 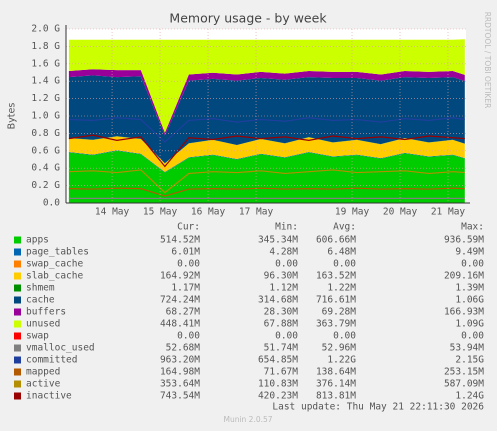 What do you see at coordinates (180, 372) in the screenshot?
I see `stat-value: 164.98M` at bounding box center [180, 372].